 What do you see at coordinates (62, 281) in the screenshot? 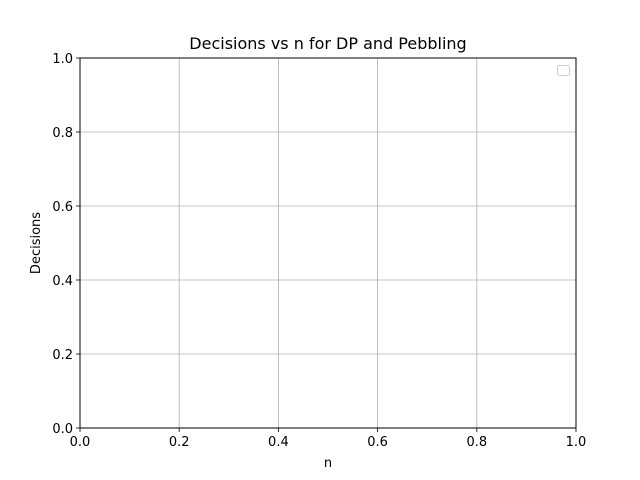
I see `y-tick-label: 0.4` at bounding box center [62, 281].